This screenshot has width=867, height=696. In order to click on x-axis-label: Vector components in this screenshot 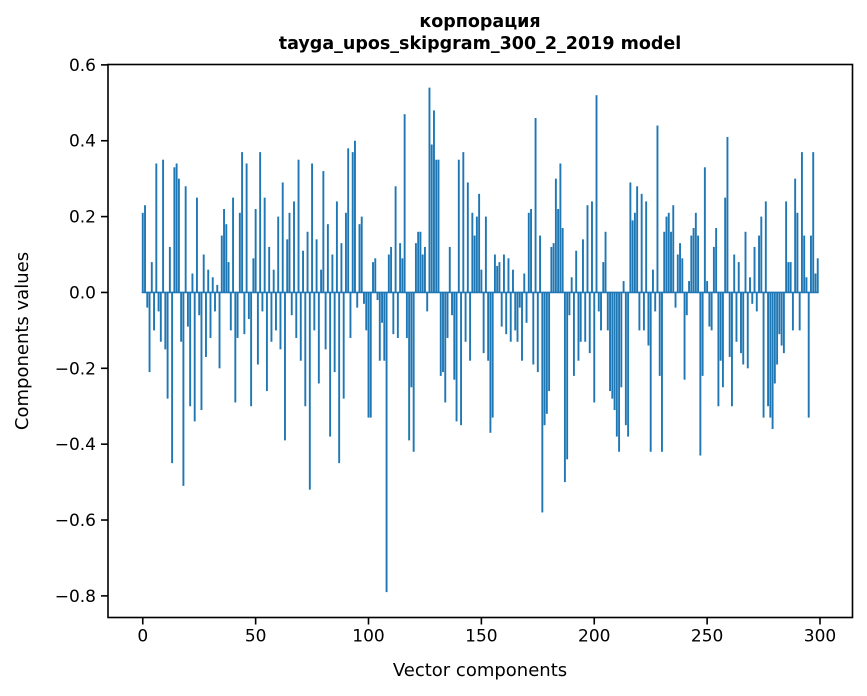, I will do `click(480, 670)`.